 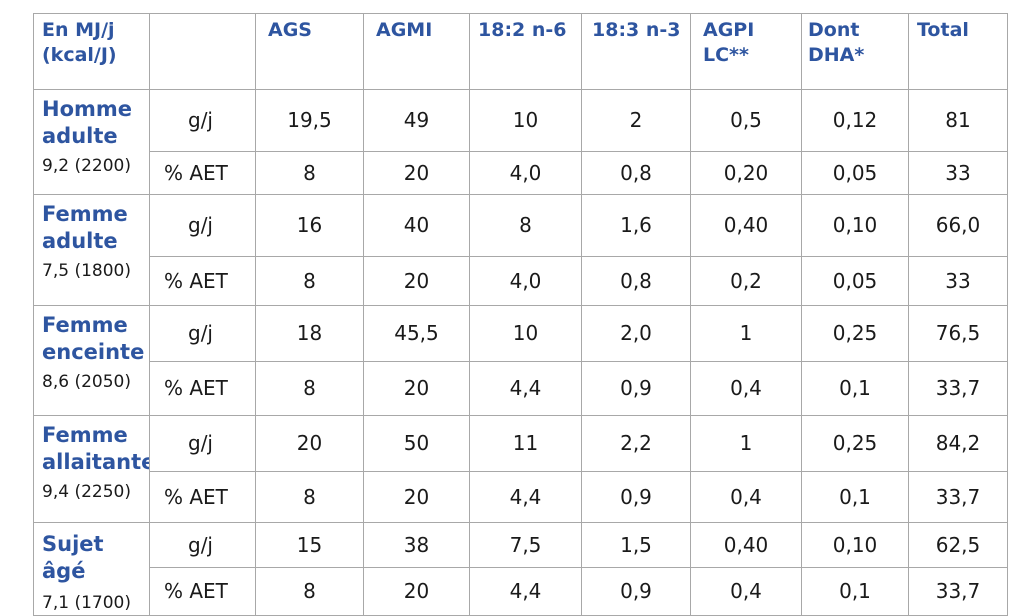 I want to click on population-name: Homme, so click(x=87, y=109).